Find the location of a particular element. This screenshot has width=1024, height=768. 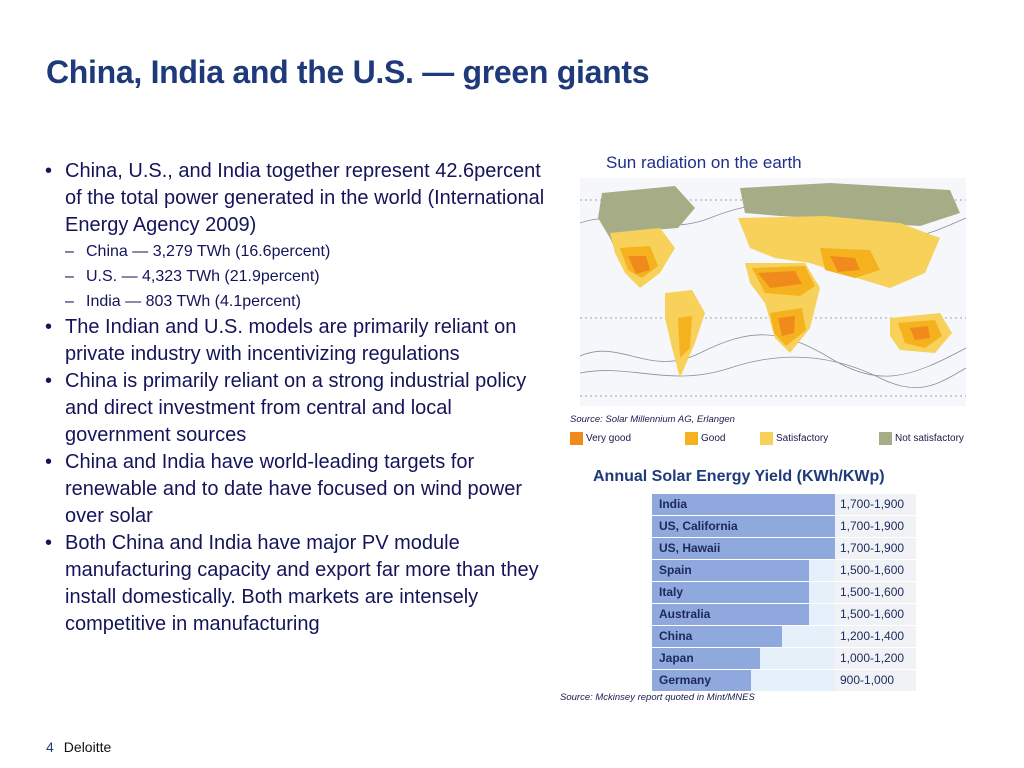

sub-bullet-item: – China — 3,279 TWh (16.6percent) is located at coordinates (295, 251).